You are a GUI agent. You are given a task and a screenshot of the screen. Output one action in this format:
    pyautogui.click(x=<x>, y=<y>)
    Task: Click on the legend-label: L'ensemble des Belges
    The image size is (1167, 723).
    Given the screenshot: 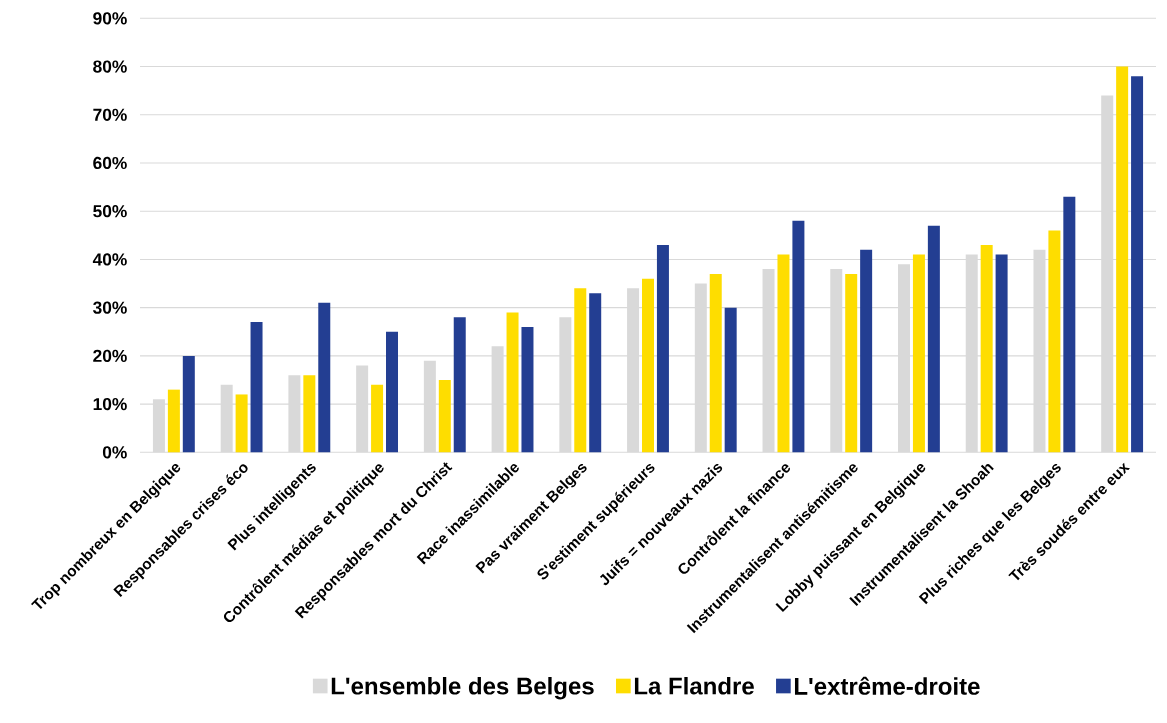 What is the action you would take?
    pyautogui.click(x=462, y=688)
    